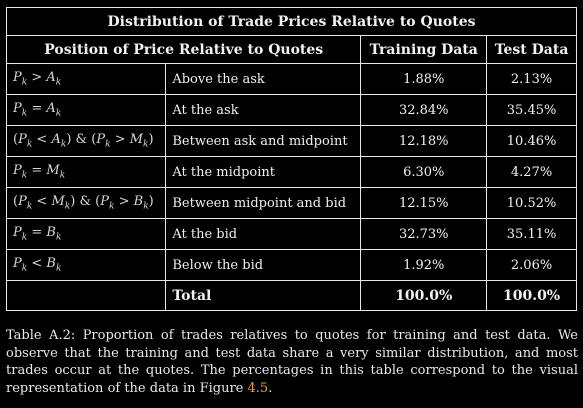 The width and height of the screenshot is (583, 408). Describe the element at coordinates (263, 141) in the screenshot. I see `description-cell: Between ask and midpoint` at that location.